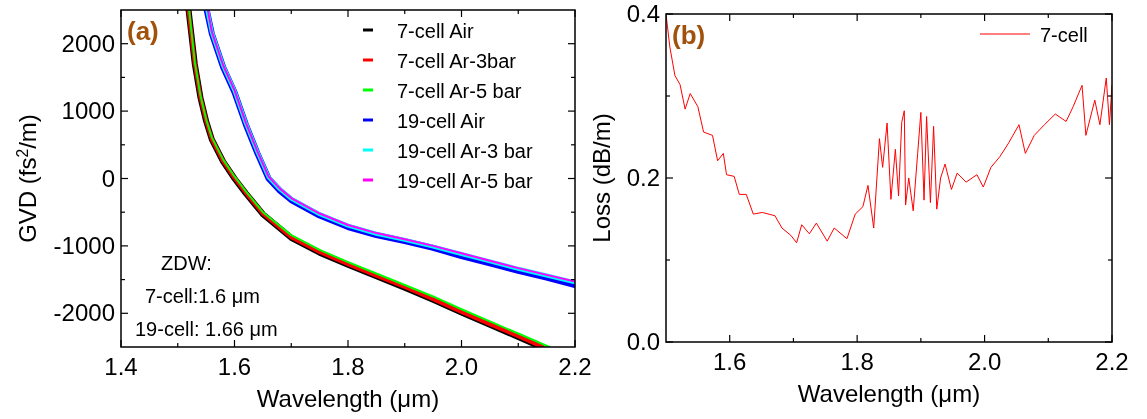 Image resolution: width=1147 pixels, height=419 pixels. What do you see at coordinates (84, 245) in the screenshot?
I see `y-tick-label: -1000` at bounding box center [84, 245].